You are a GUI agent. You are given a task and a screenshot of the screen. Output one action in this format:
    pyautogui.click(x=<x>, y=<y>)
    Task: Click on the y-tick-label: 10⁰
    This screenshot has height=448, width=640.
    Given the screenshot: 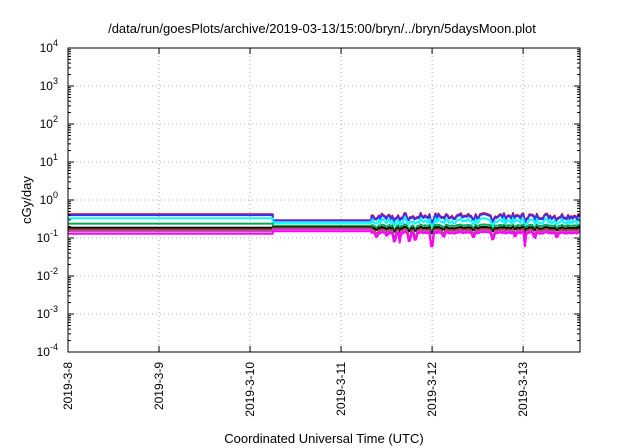 What is the action you would take?
    pyautogui.click(x=49, y=198)
    